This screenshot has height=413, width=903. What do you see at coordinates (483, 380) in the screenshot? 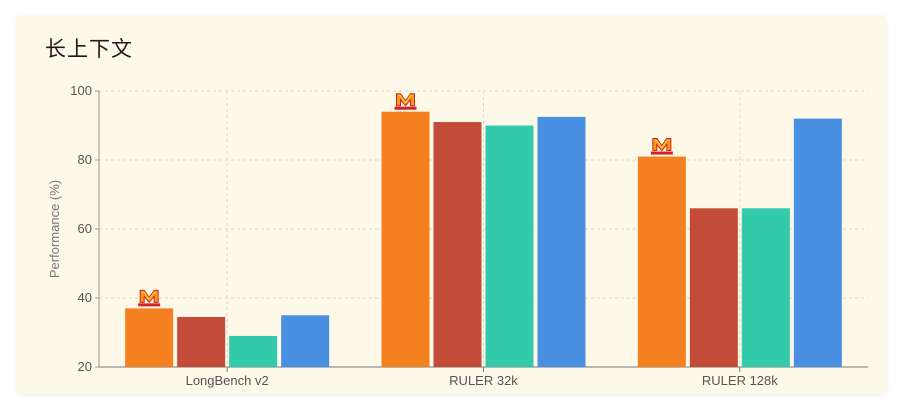
I see `x-tick-label: RULER 32k` at bounding box center [483, 380].